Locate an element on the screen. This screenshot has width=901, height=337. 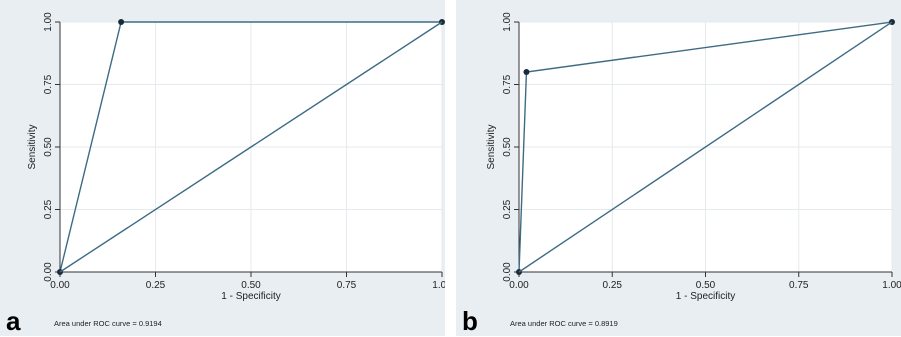
panel-label-b: b is located at coordinates (470, 321).